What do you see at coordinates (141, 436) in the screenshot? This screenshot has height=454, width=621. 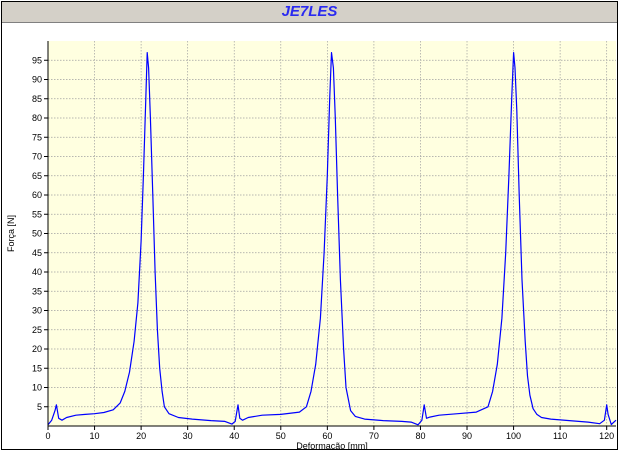 I see `x-tick-label: 20` at bounding box center [141, 436].